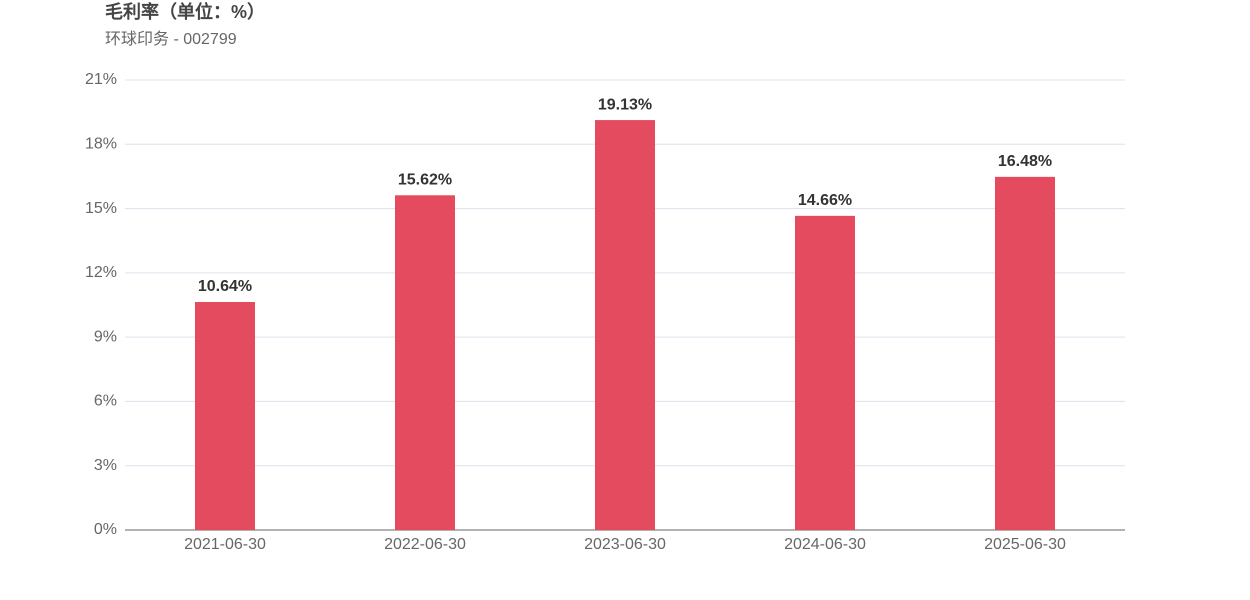 The height and width of the screenshot is (600, 1250). I want to click on x-tick-label: 2023-06-30, so click(625, 544).